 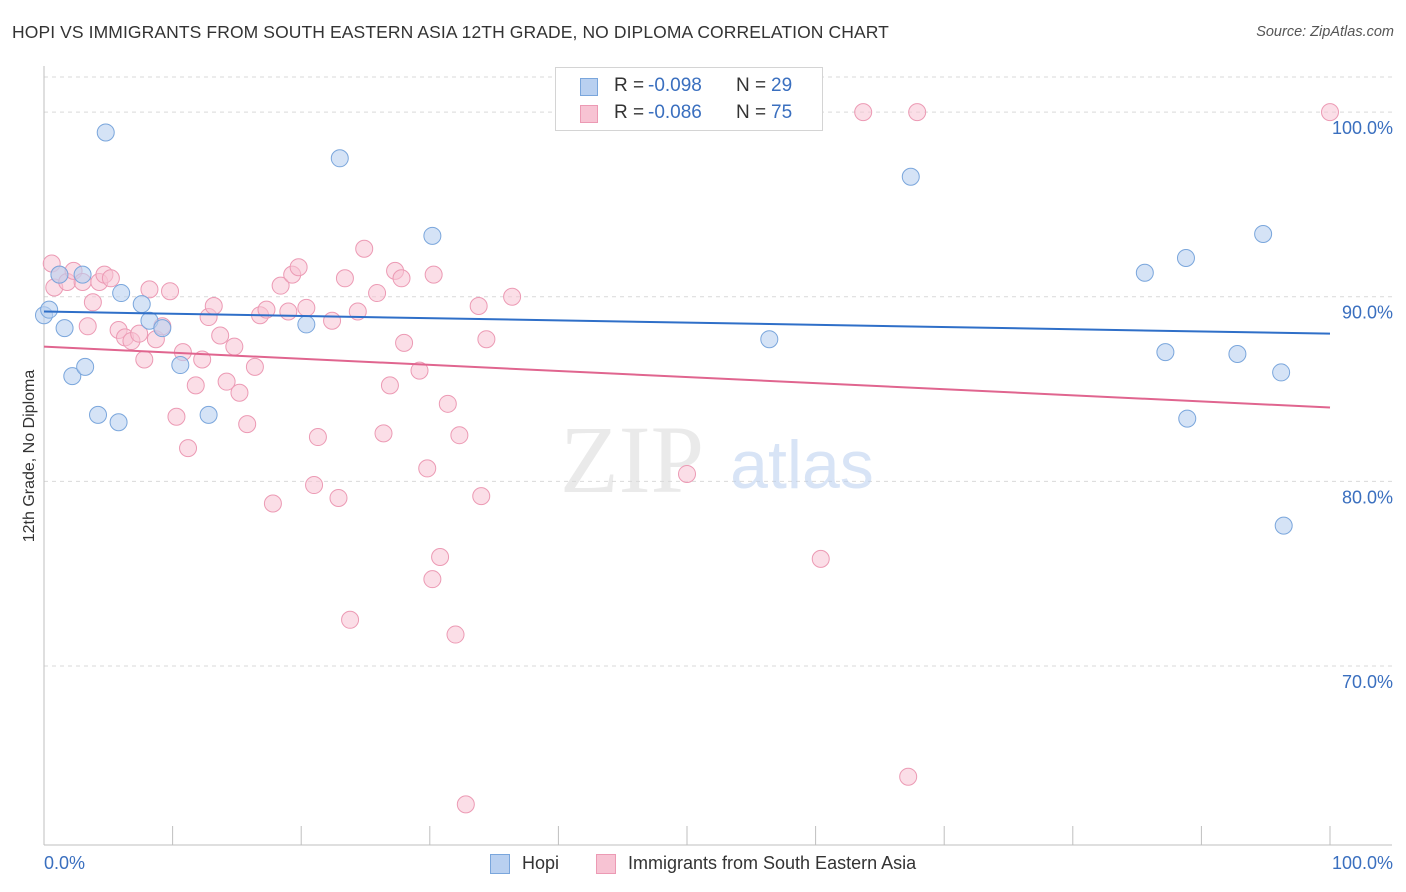 What do you see at coordinates (772, 863) in the screenshot?
I see `legend-label-sea: Immigrants from South Eastern Asia` at bounding box center [772, 863].